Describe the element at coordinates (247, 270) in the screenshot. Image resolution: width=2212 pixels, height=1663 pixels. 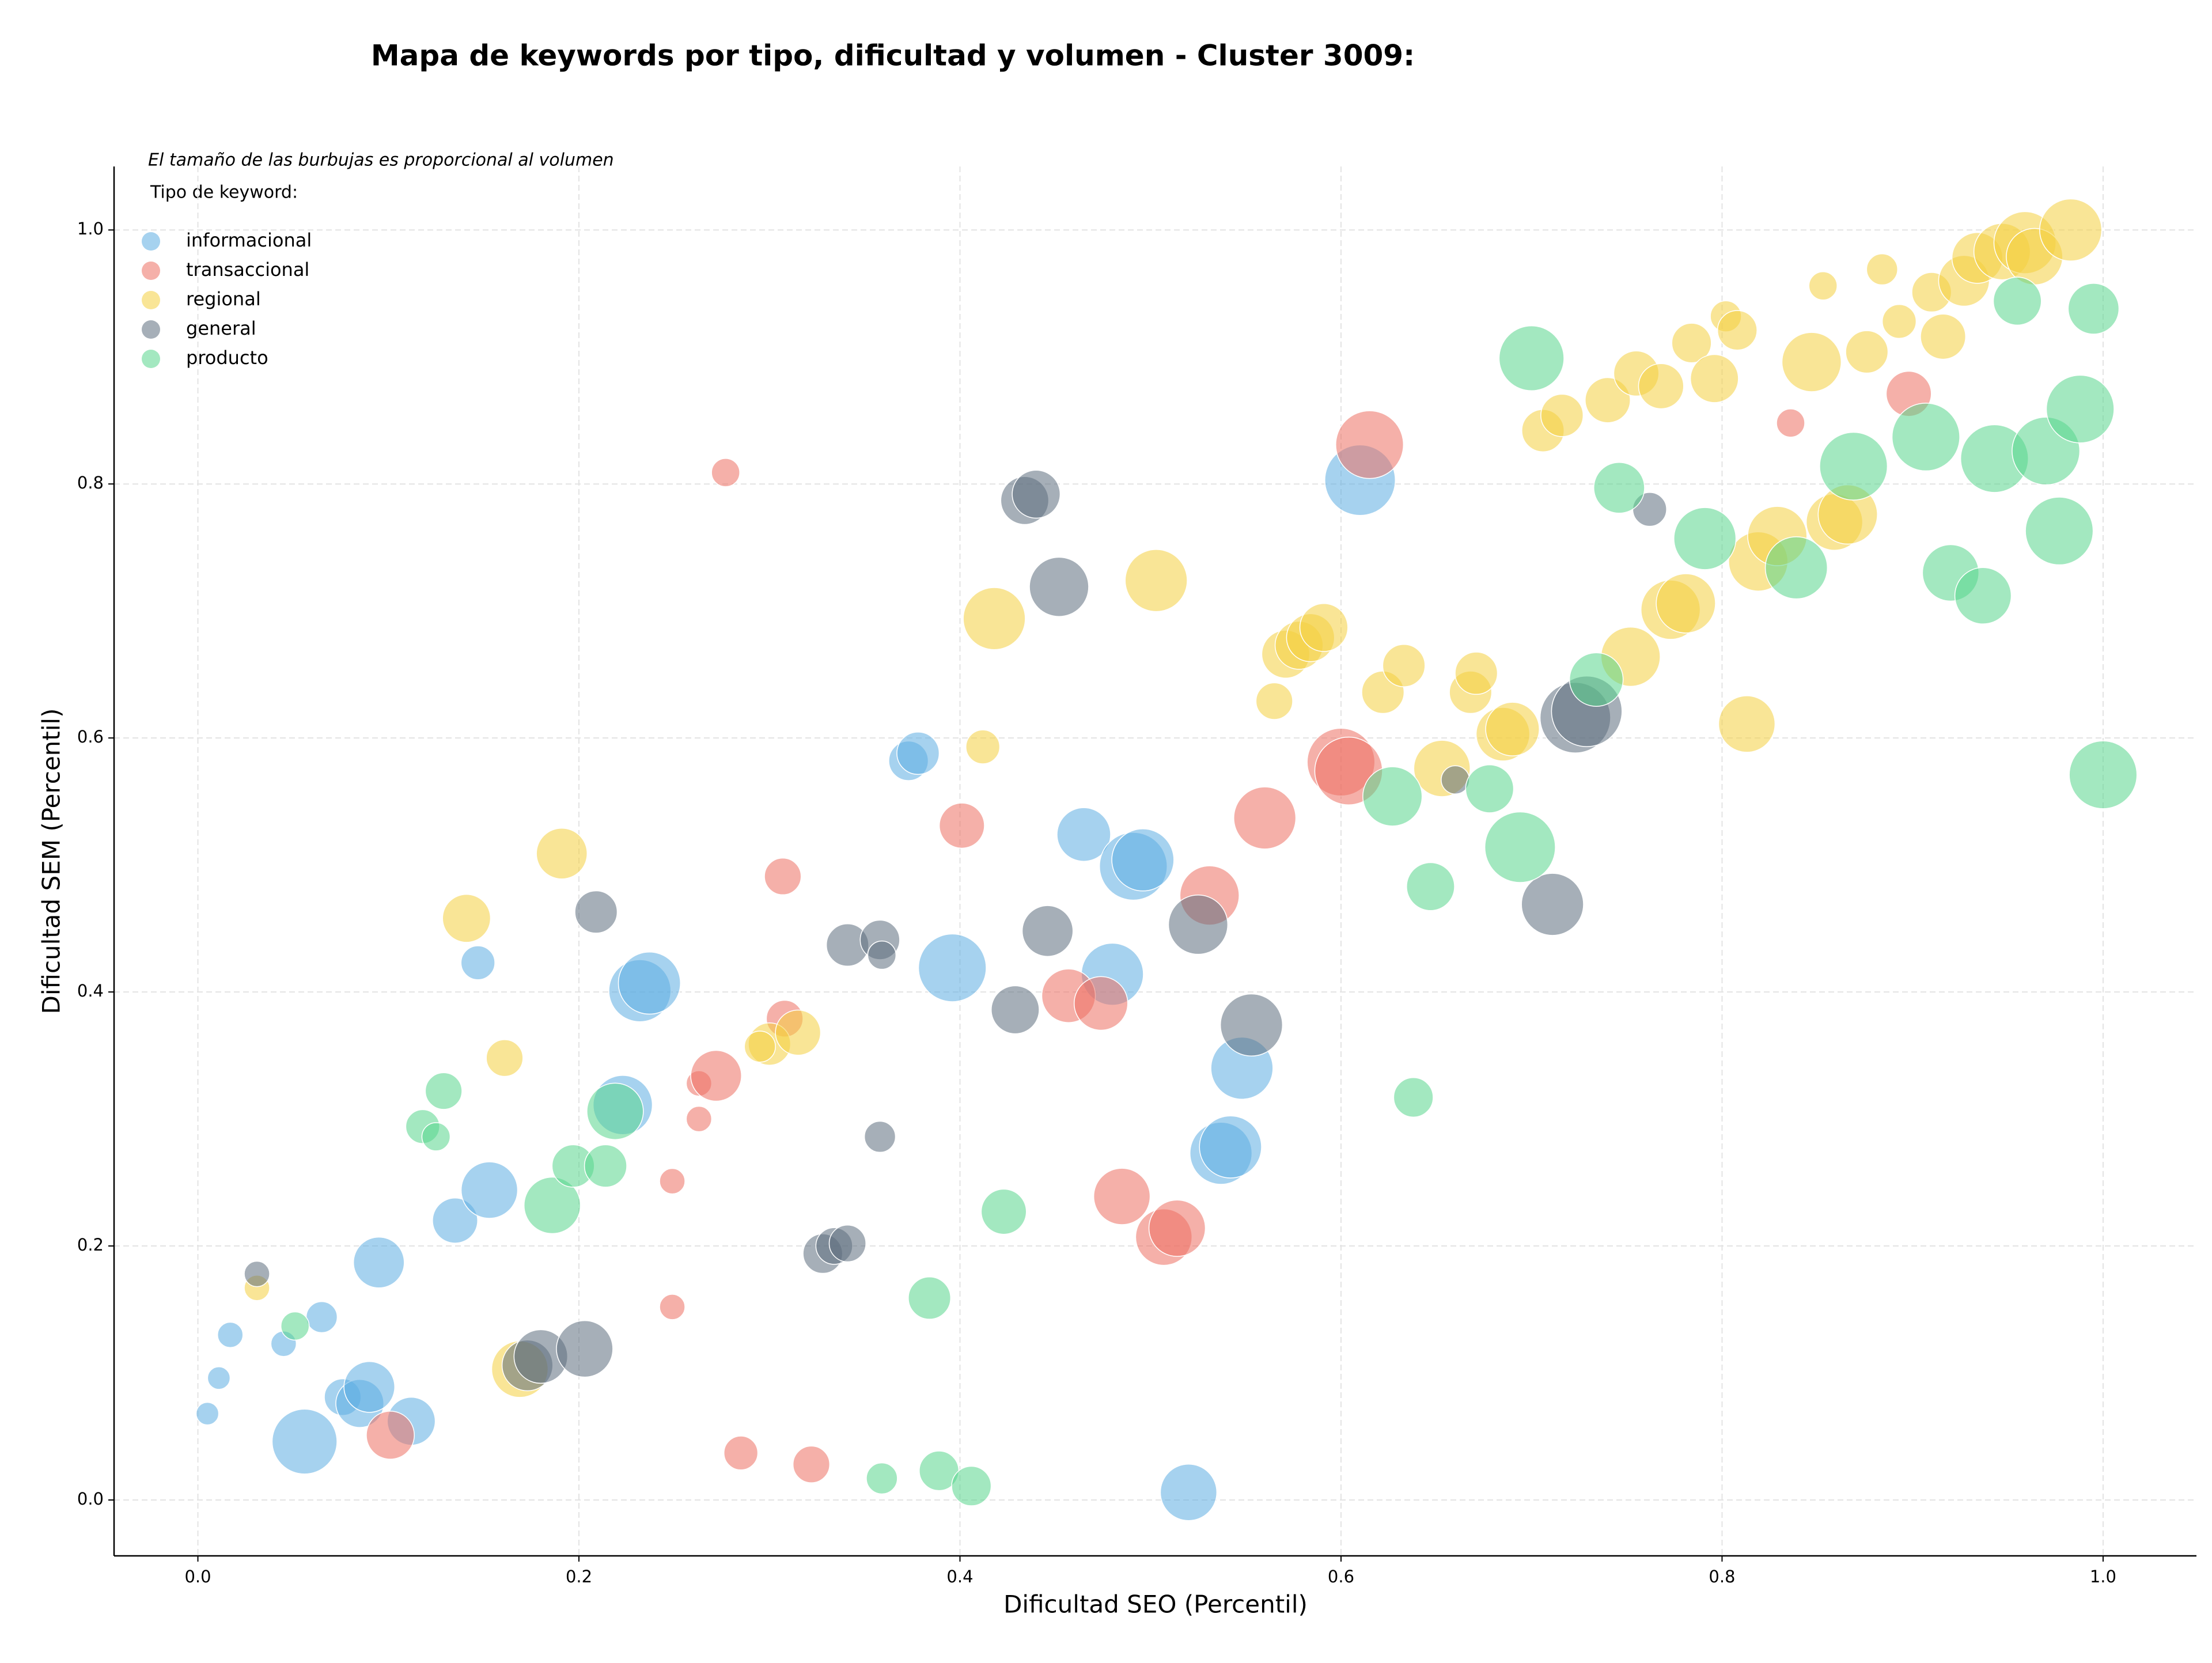
I see `legend-label: transaccional` at that location.